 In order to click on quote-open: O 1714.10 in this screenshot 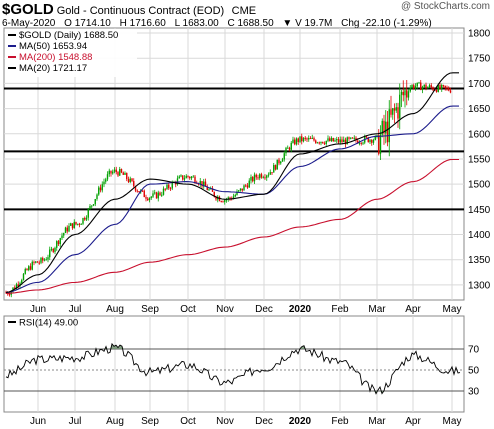, I will do `click(87, 23)`.